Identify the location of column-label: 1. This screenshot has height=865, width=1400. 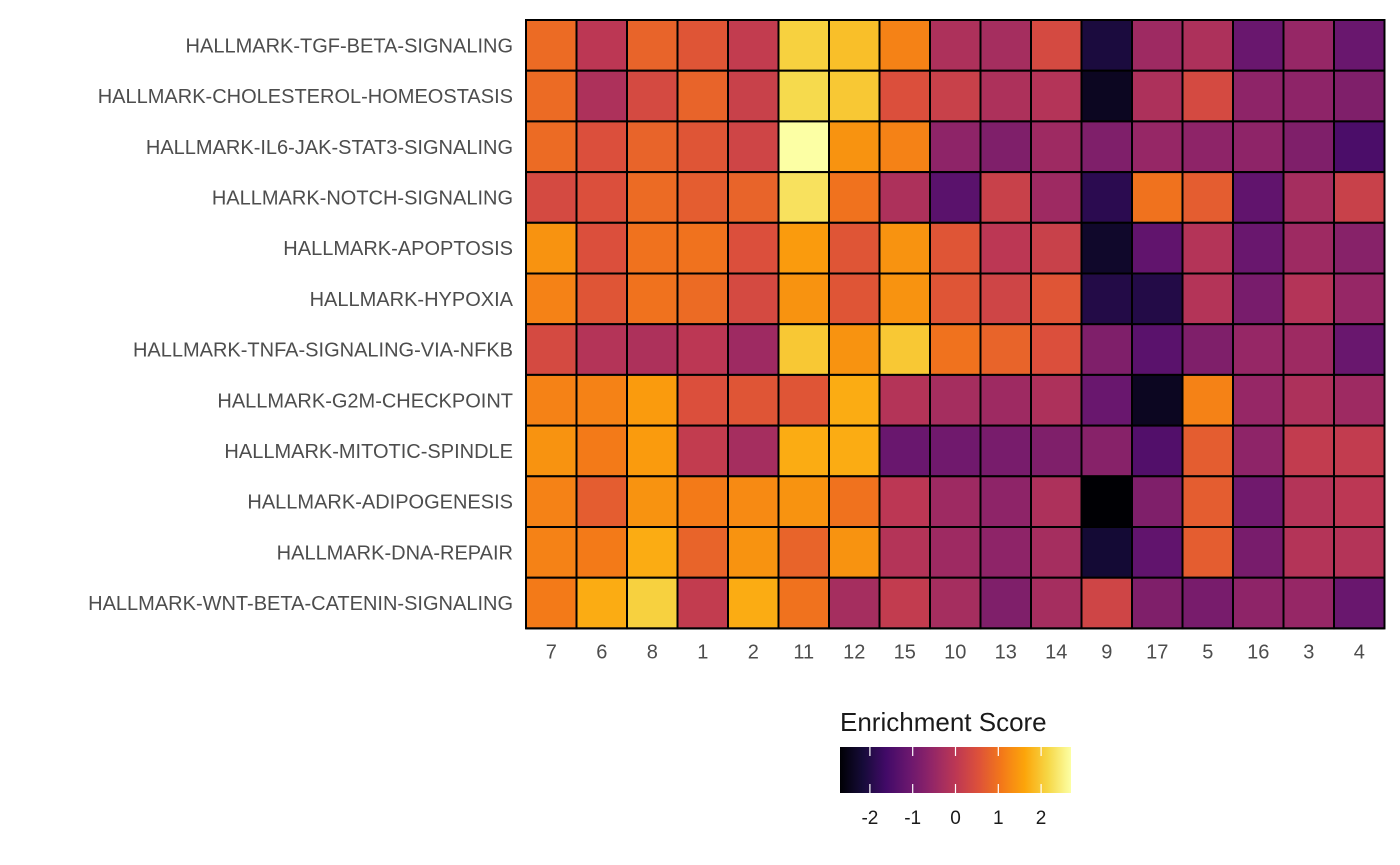
(702, 652).